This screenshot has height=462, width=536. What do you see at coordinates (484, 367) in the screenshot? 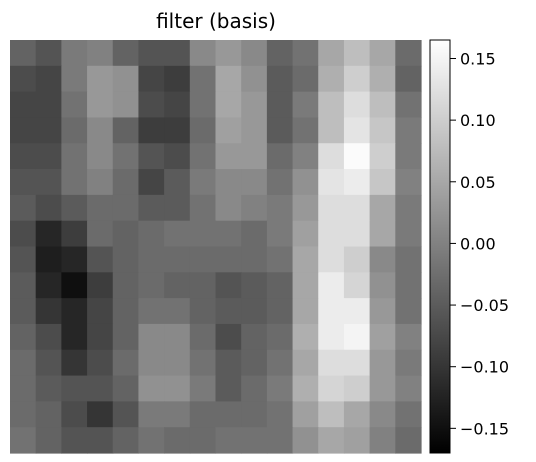
I see `colorbar-tick-label: −0.10` at bounding box center [484, 367].